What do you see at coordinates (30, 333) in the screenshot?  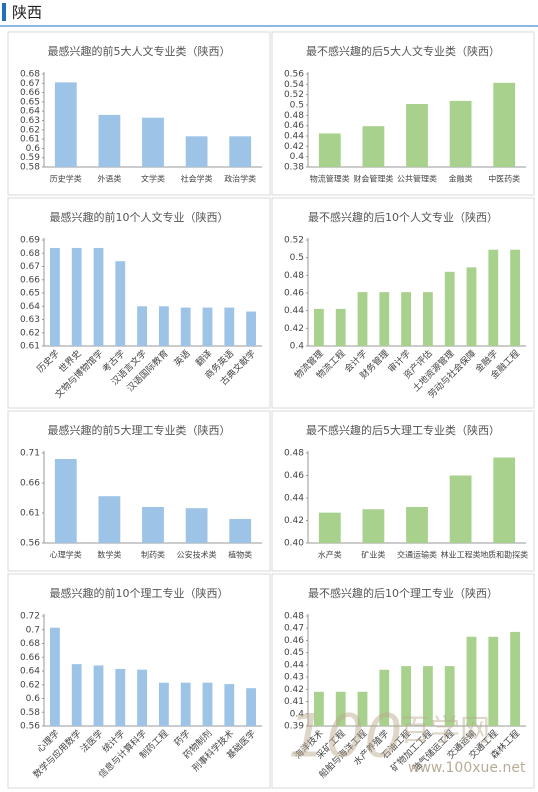 I see `y-tick-label: 0.62` at bounding box center [30, 333].